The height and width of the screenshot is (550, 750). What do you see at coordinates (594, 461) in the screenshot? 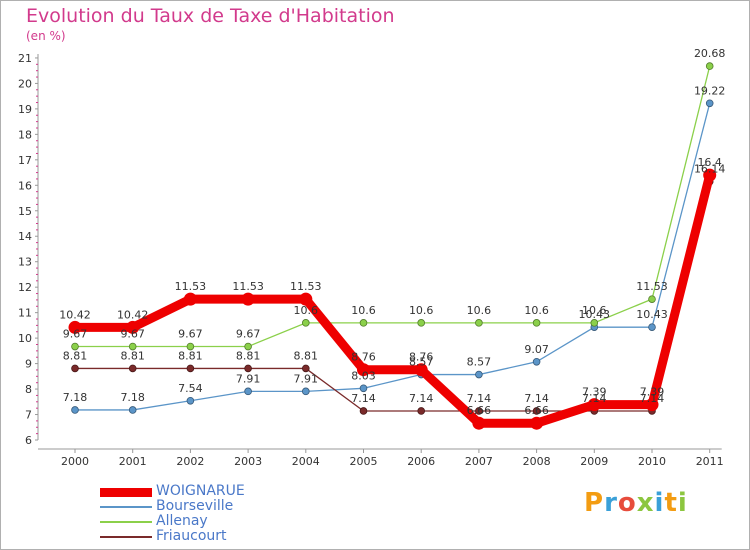
I see `x-tick-label: 2009` at bounding box center [594, 461].